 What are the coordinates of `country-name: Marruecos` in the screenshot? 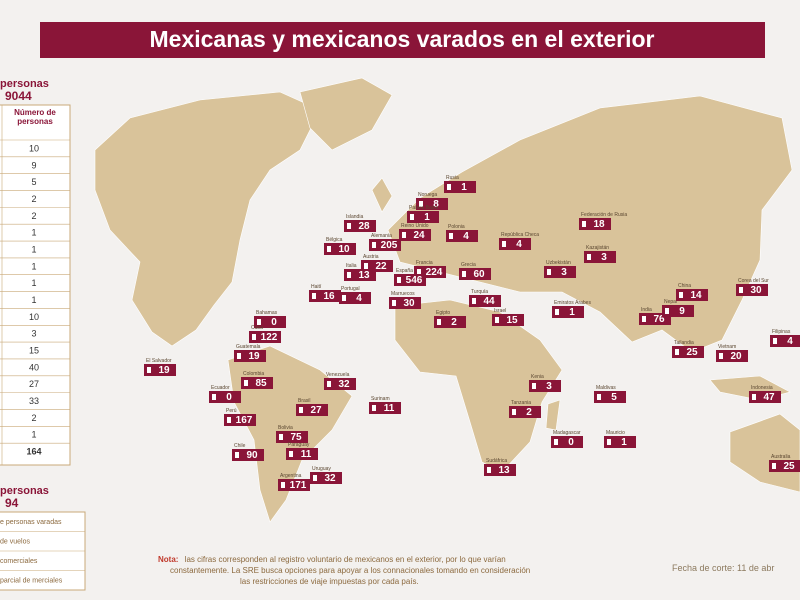 It's located at (403, 294).